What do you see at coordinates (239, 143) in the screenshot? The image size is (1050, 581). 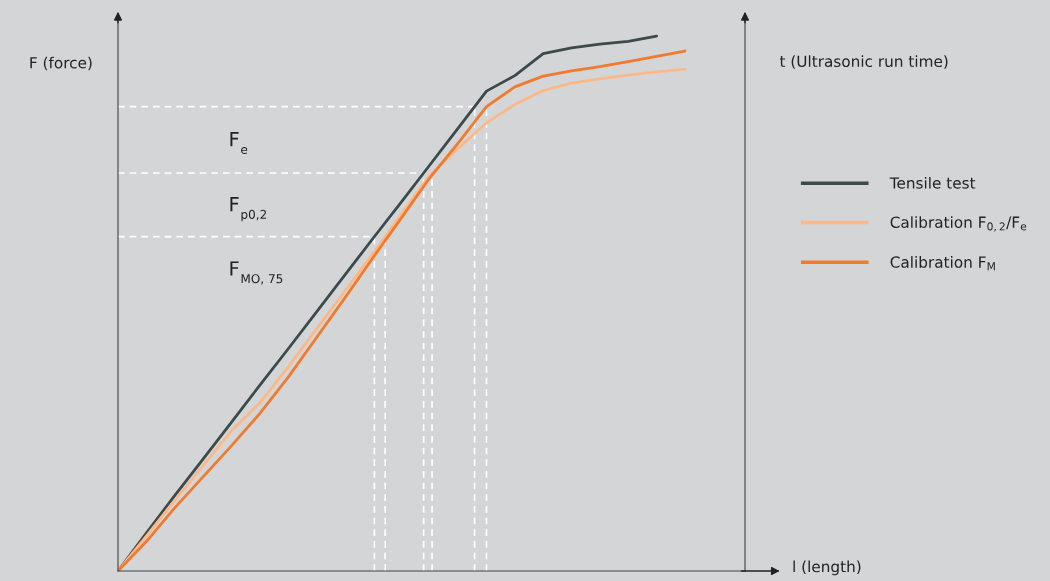 I see `annotation: Fe` at bounding box center [239, 143].